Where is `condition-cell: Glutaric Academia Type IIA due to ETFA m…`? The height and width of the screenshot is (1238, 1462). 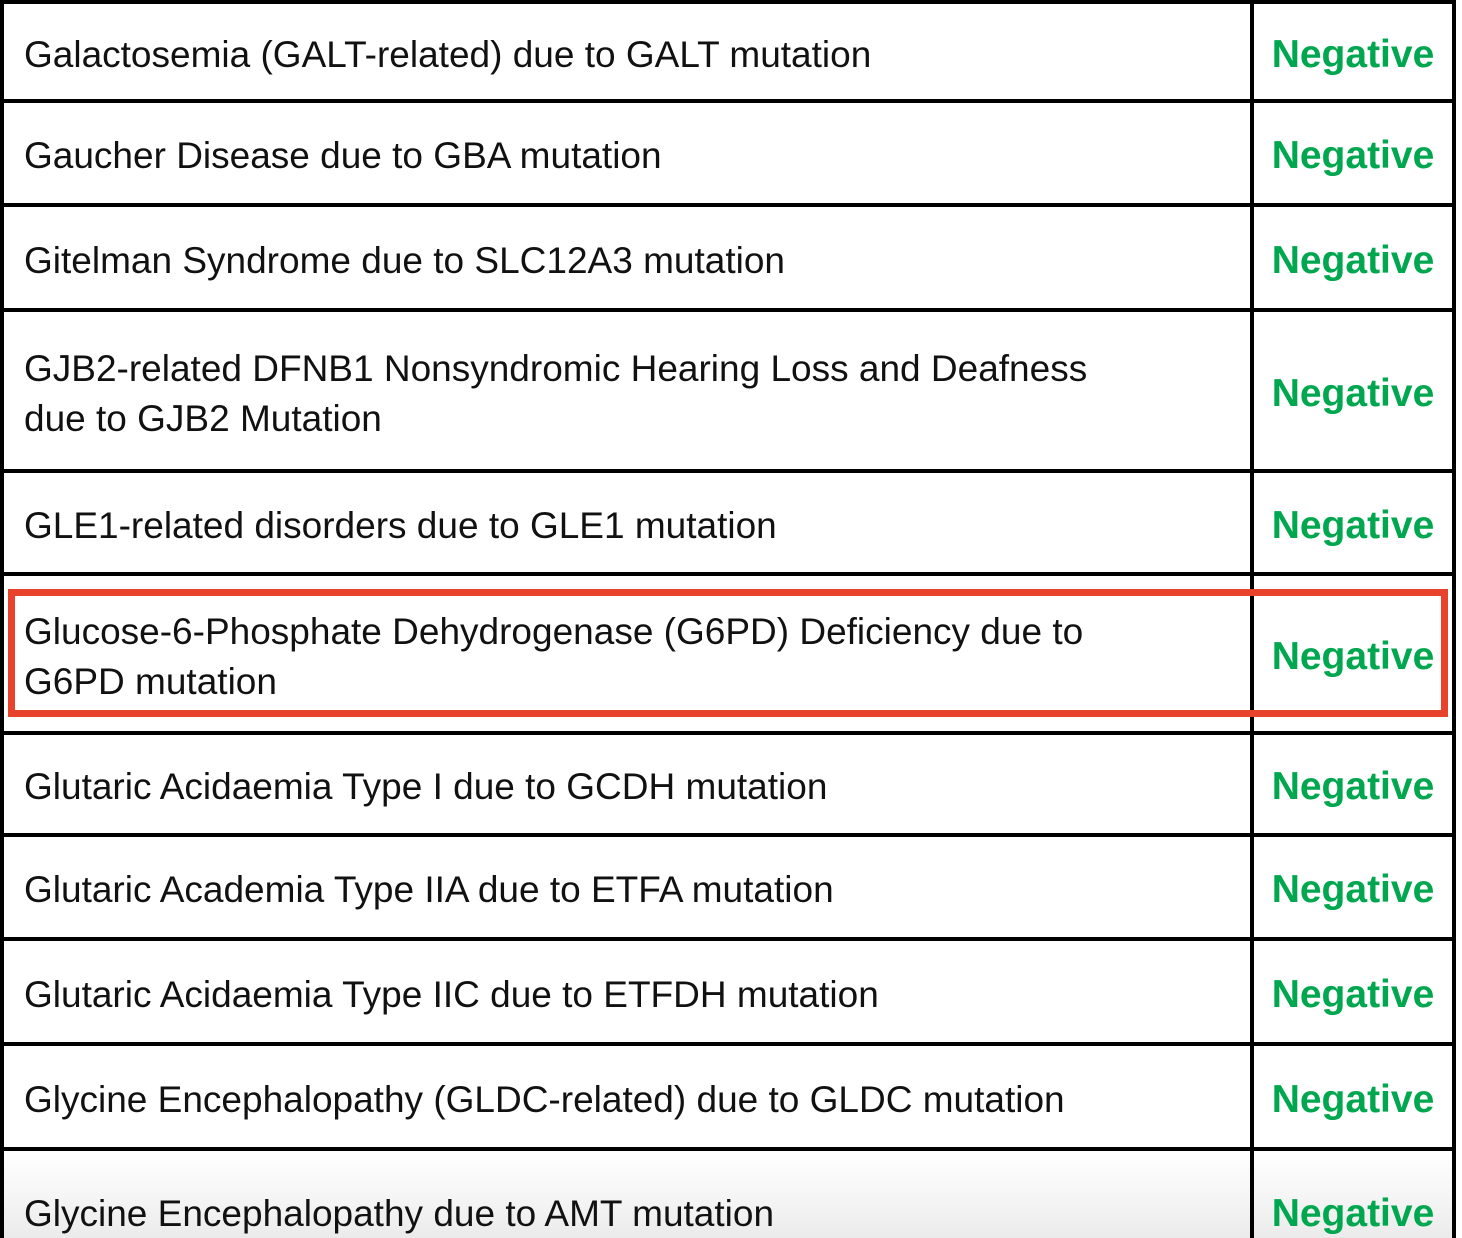
condition-cell: Glutaric Academia Type IIA due to ETFA m… is located at coordinates (627, 887).